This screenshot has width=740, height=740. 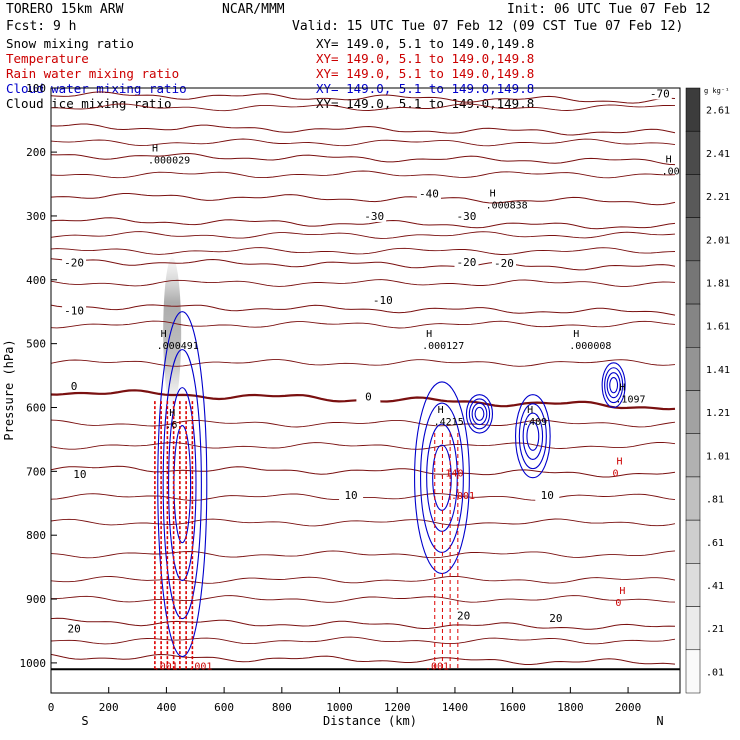 I want to click on maximum-value: .0092, so click(x=677, y=172).